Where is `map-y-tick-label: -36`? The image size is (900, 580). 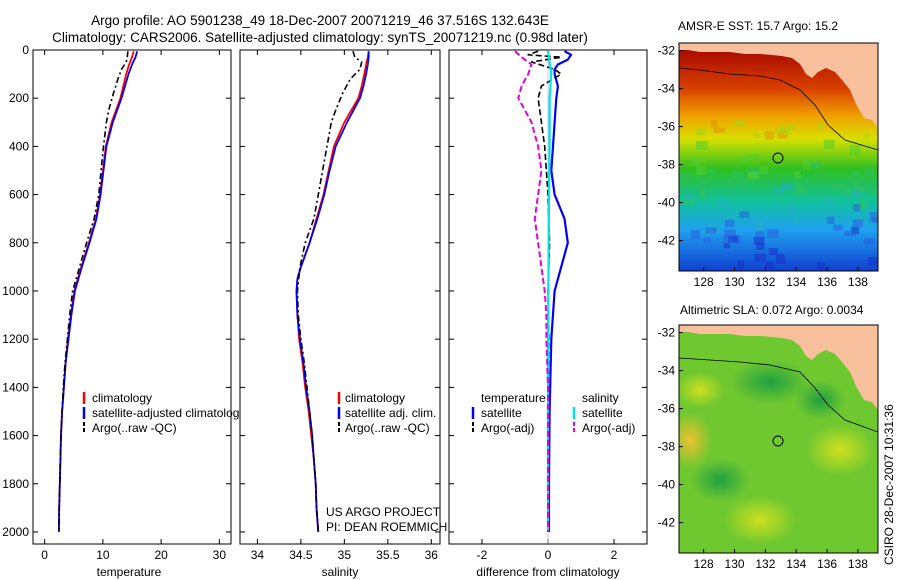
map-y-tick-label: -36 is located at coordinates (667, 127).